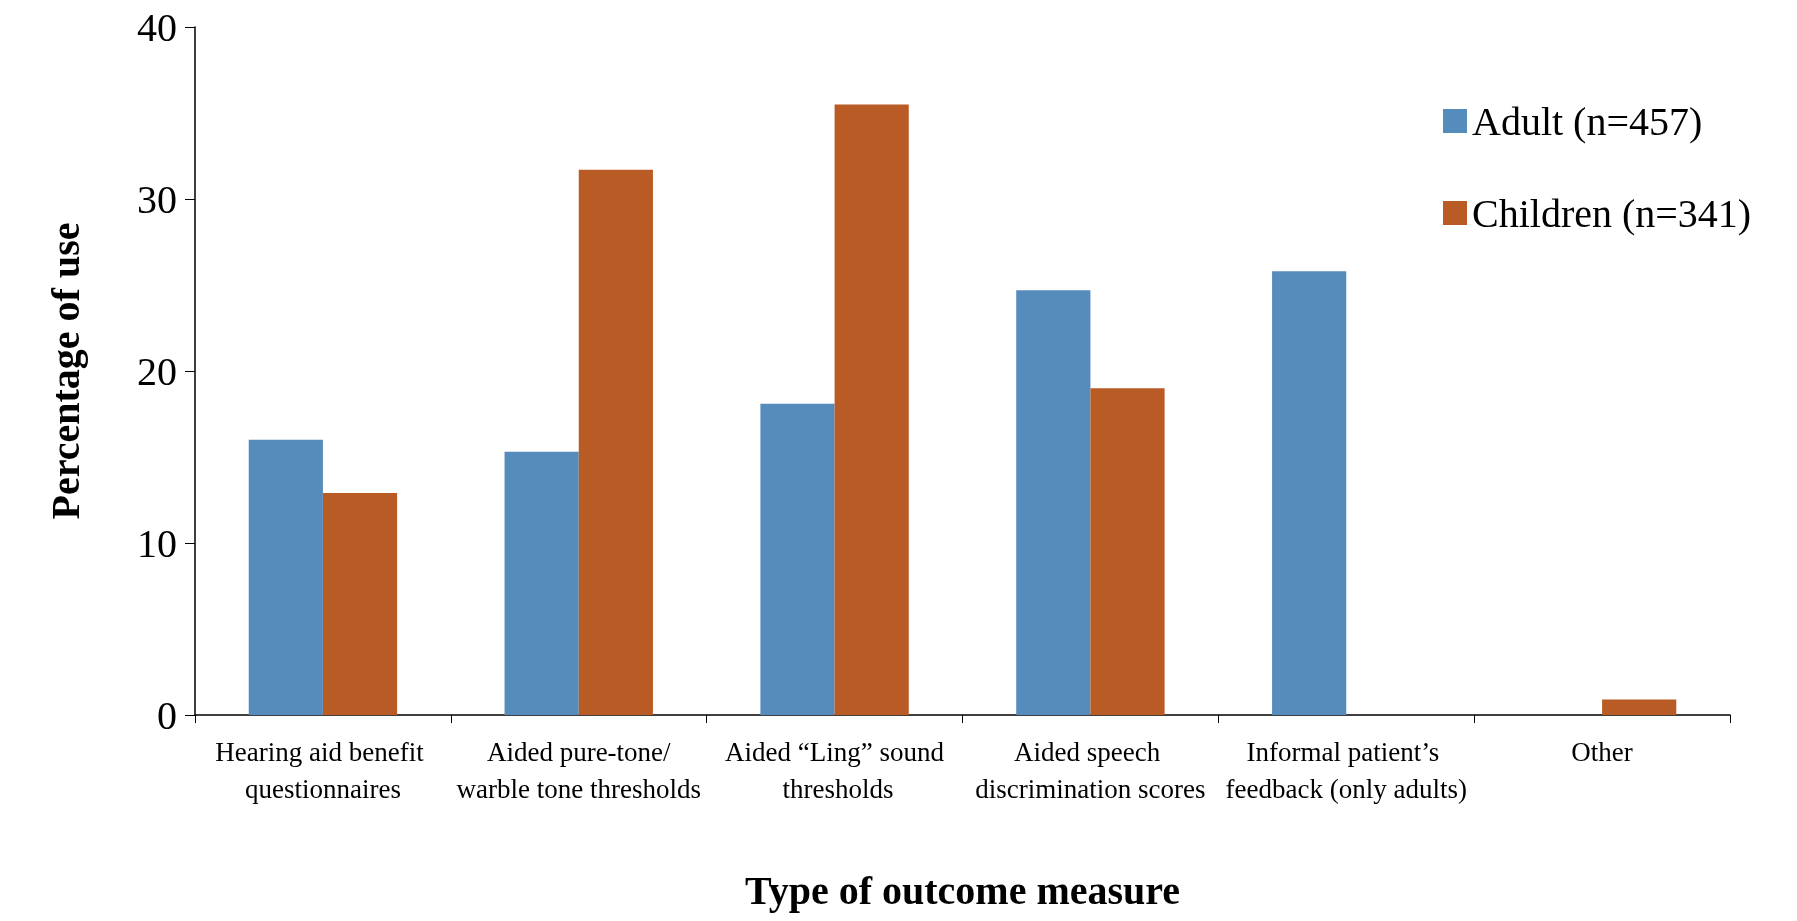 This screenshot has width=1797, height=921. What do you see at coordinates (1612, 213) in the screenshot?
I see `legend-label: Children (n=341)` at bounding box center [1612, 213].